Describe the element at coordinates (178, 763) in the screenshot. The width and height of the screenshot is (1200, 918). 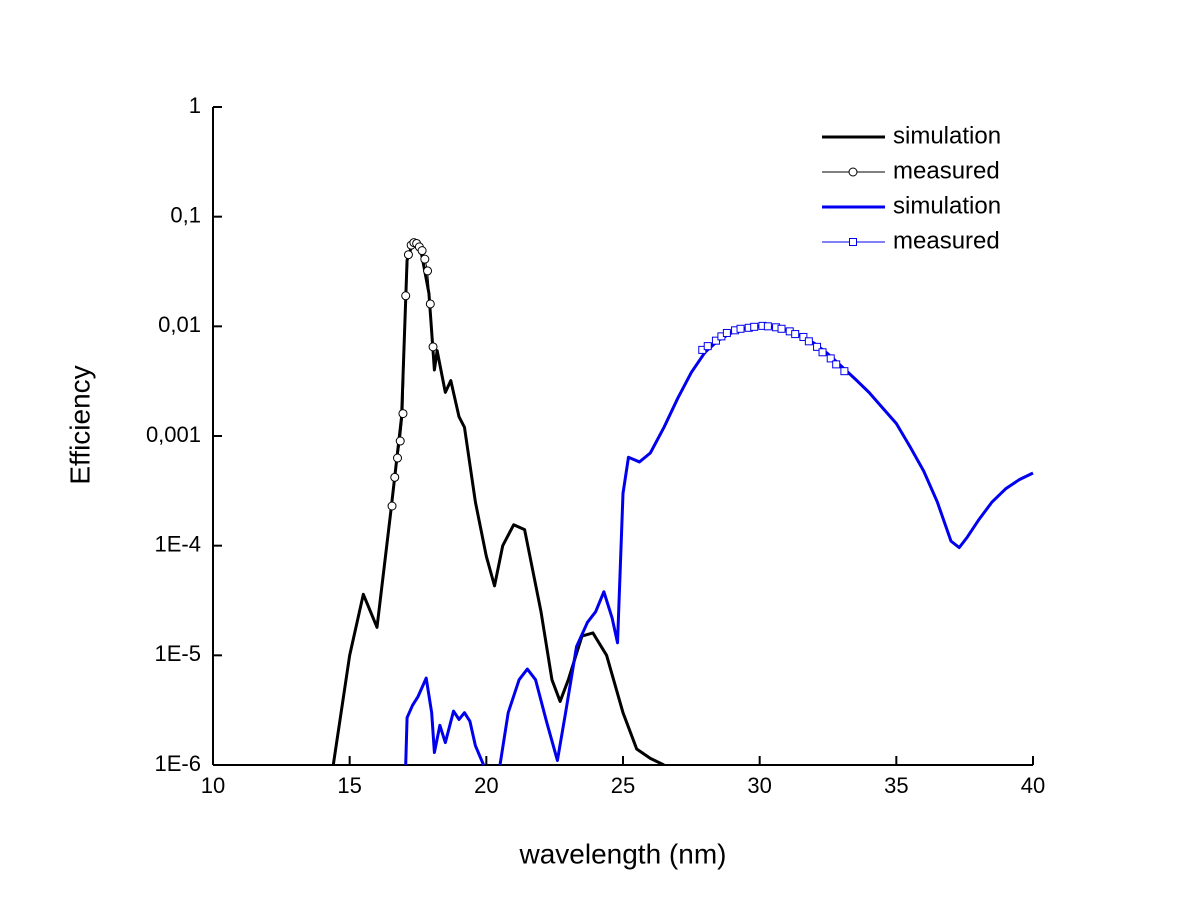
I see `y-tick-label: 1E-6` at that location.